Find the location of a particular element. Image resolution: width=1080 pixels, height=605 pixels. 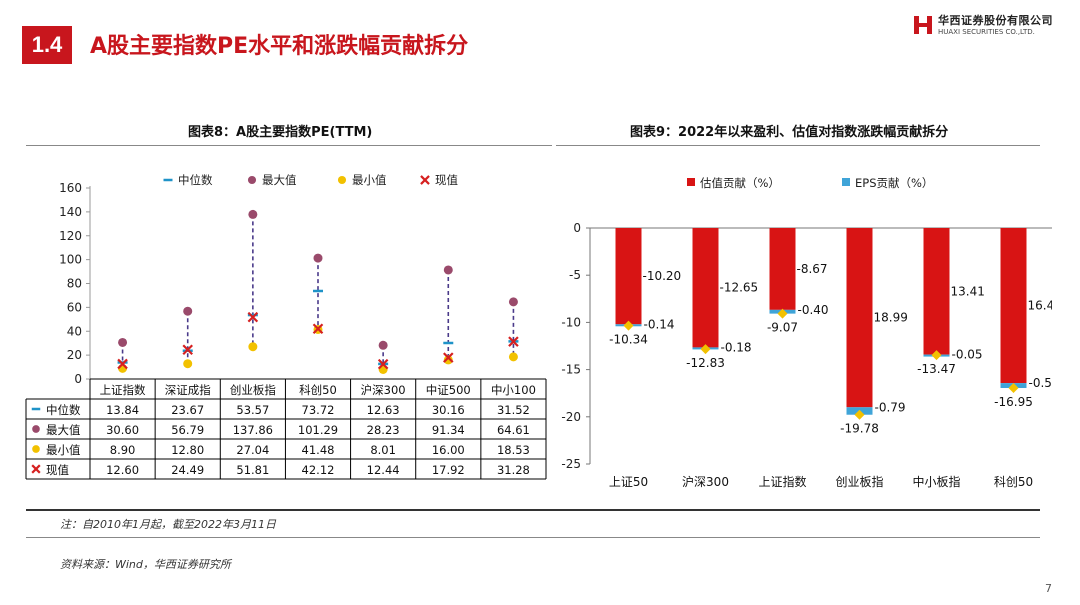

chart8-table-cell: 12.44 is located at coordinates (383, 470).